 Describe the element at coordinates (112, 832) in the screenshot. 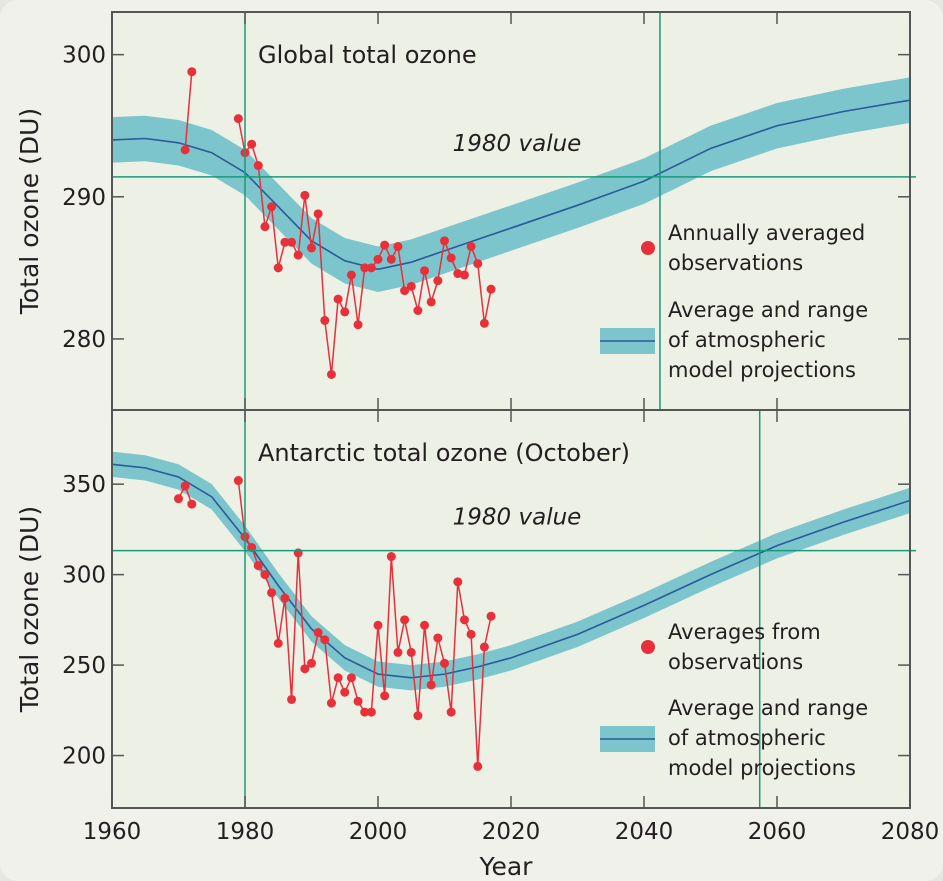

I see `x-tick-label: 1960` at that location.